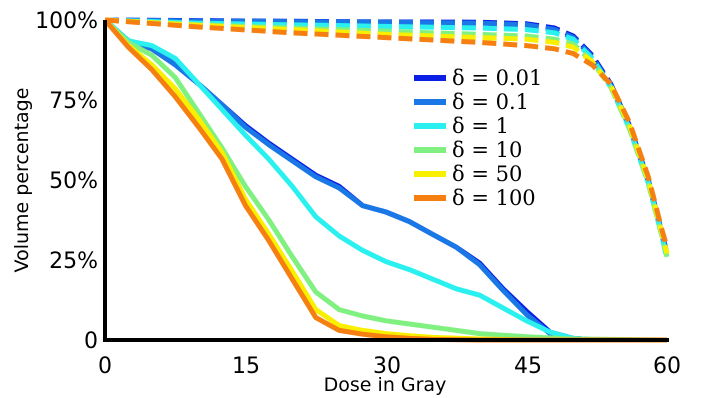 This screenshot has height=398, width=704. I want to click on x-tick-label: 30, so click(387, 366).